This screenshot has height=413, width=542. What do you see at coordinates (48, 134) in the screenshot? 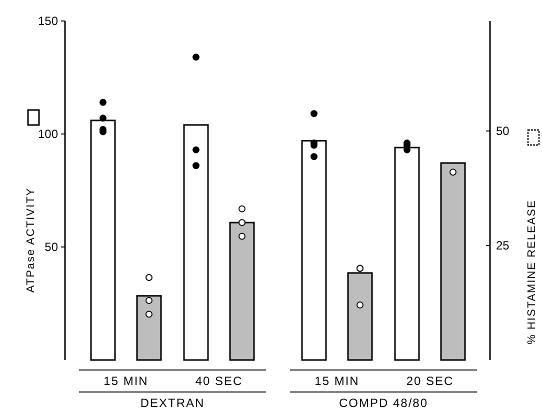
I see `y-tick-label: 100` at bounding box center [48, 134].